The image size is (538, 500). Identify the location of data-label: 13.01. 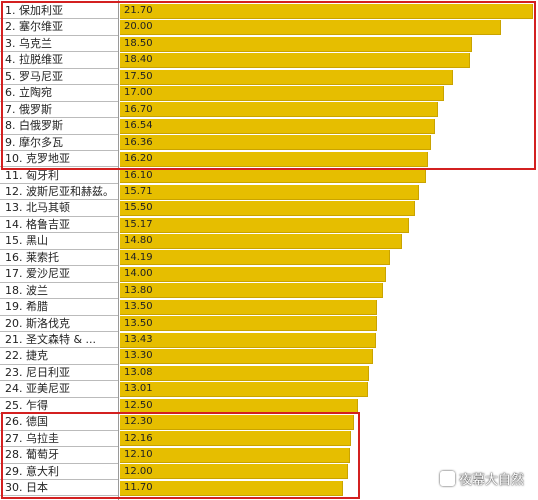
(138, 389).